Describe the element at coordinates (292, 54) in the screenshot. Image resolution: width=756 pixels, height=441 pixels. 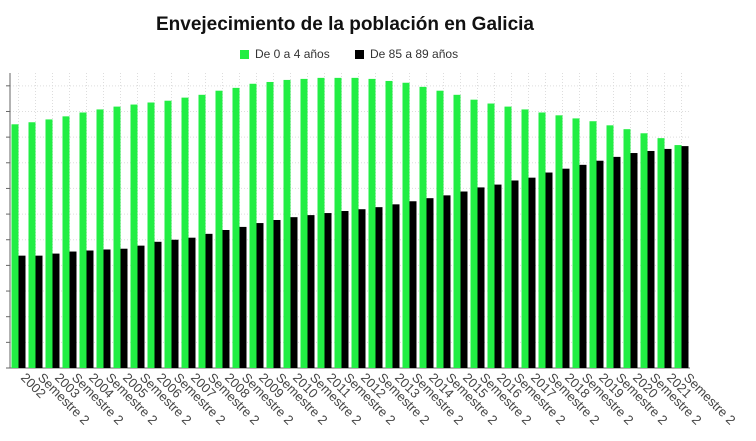
I see `legend-label: De 0 a 4 años` at that location.